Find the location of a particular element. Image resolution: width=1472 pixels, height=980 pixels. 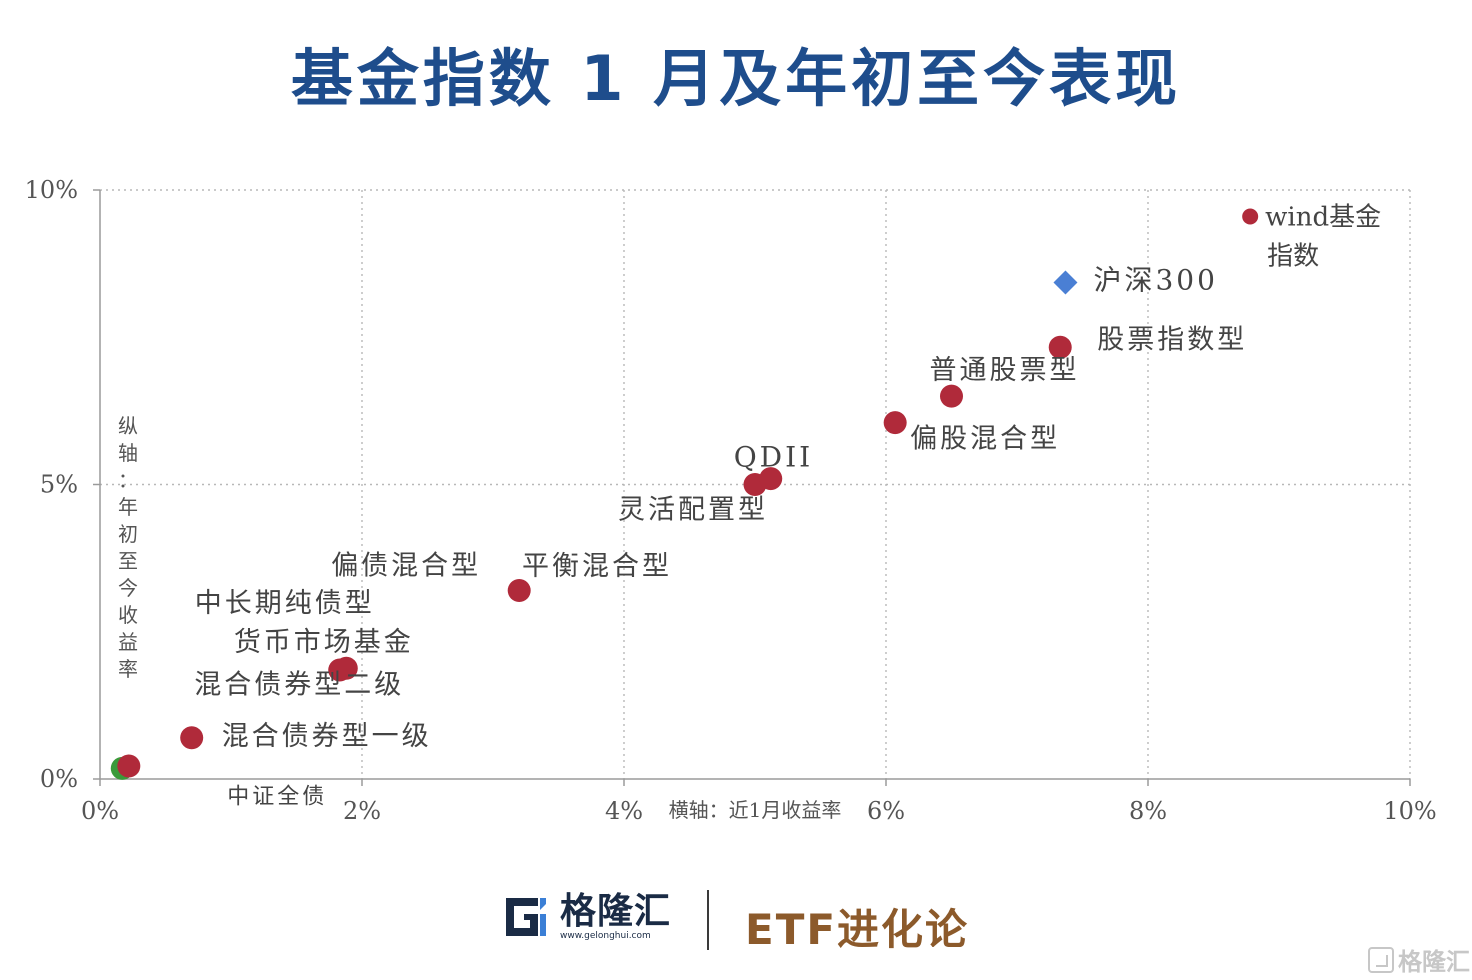

point-label-普通股票型: 普通股票型 is located at coordinates (1005, 370).